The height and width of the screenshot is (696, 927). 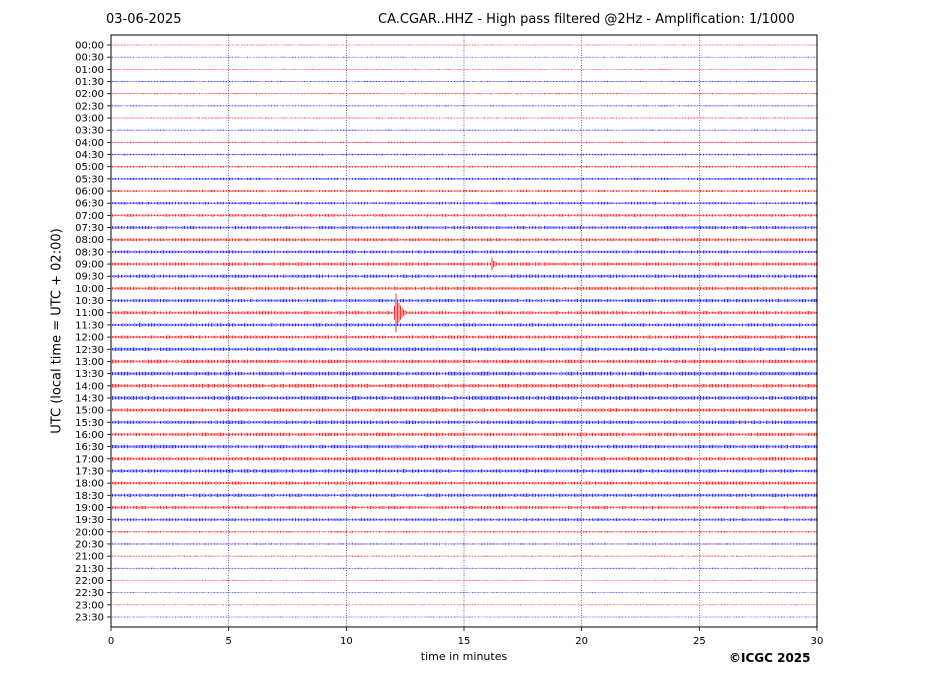 I want to click on trace-row-04:00, so click(x=463, y=142).